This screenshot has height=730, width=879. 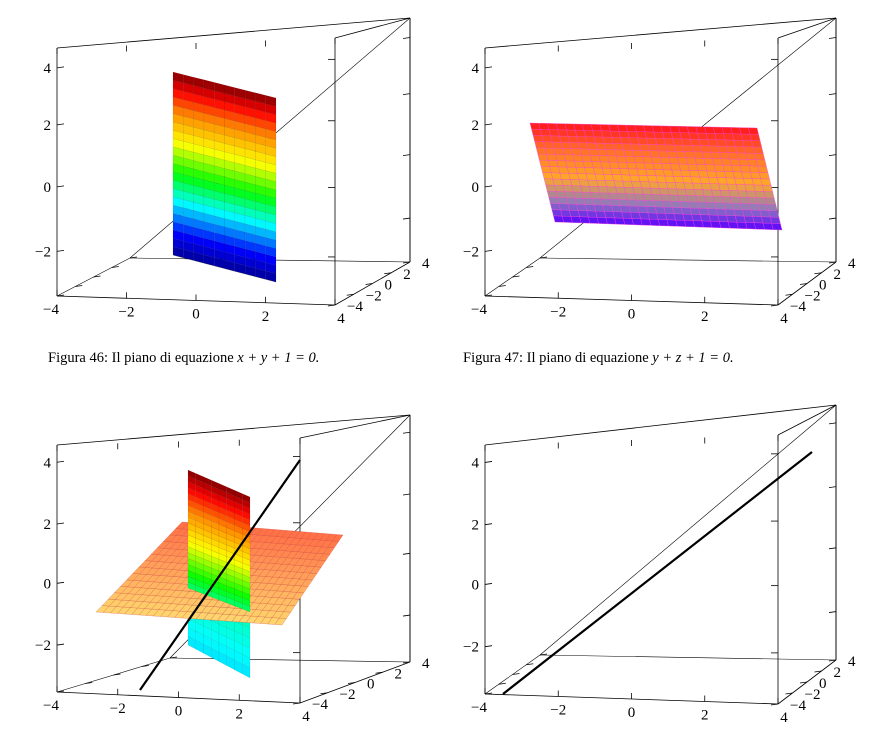 I want to click on fig48-y-tick-label: −4, so click(x=320, y=705).